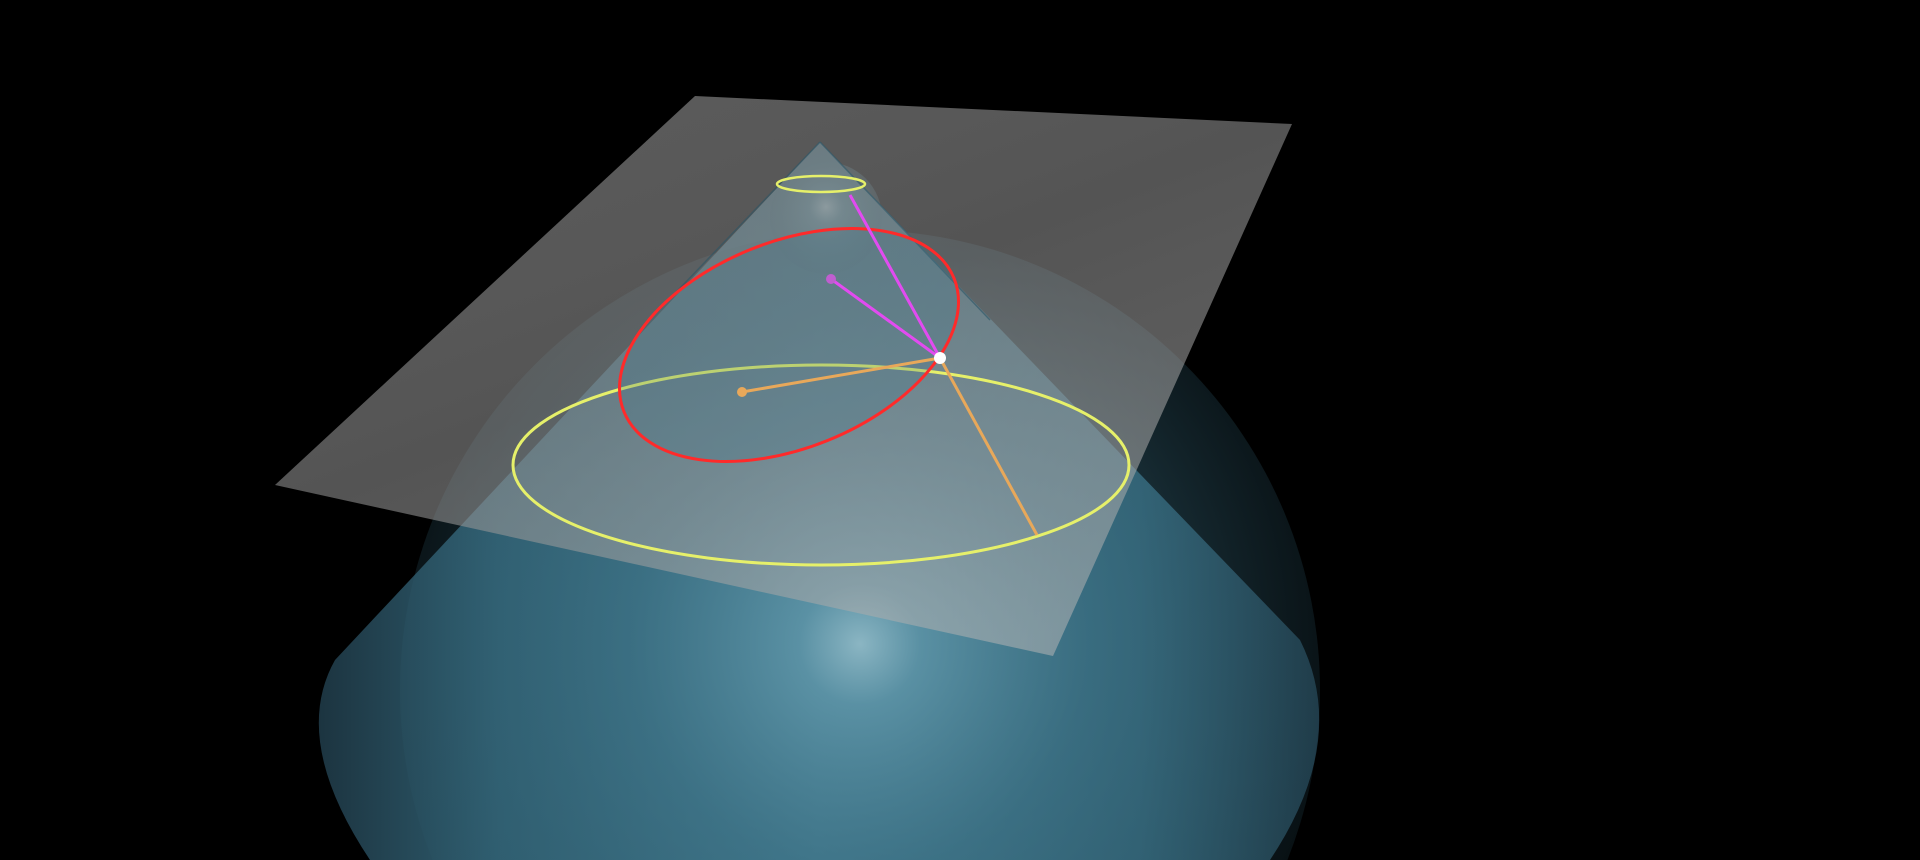  Describe the element at coordinates (742, 392) in the screenshot. I see `lower-focus` at that location.